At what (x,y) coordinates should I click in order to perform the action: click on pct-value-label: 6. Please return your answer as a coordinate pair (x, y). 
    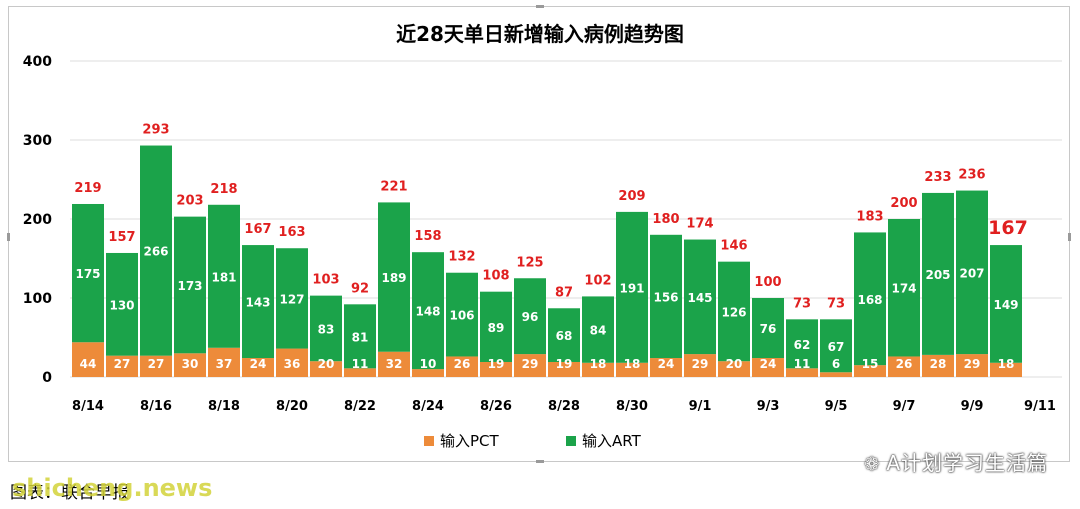
    Looking at the image, I should click on (836, 364).